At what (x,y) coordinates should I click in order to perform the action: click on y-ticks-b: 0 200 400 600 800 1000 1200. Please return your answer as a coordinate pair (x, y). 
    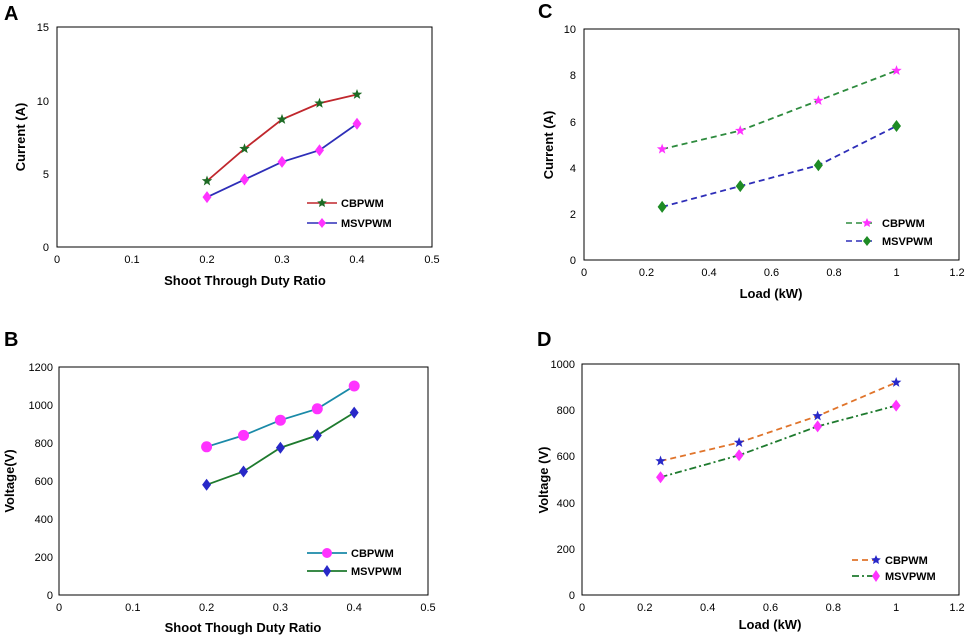
    Looking at the image, I should click on (41, 482).